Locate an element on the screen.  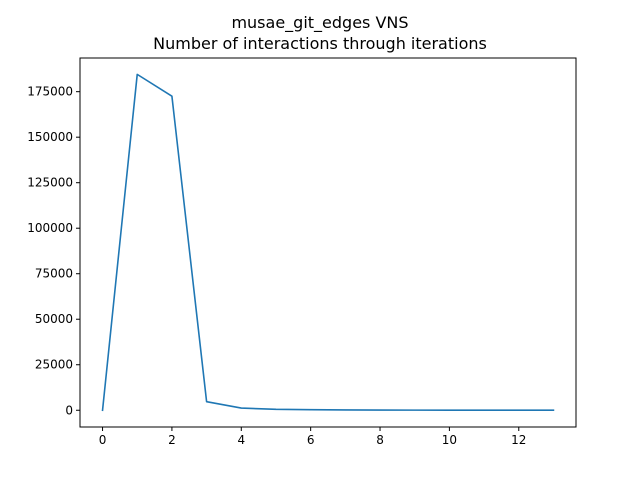
x-tick-label: 6 is located at coordinates (311, 440).